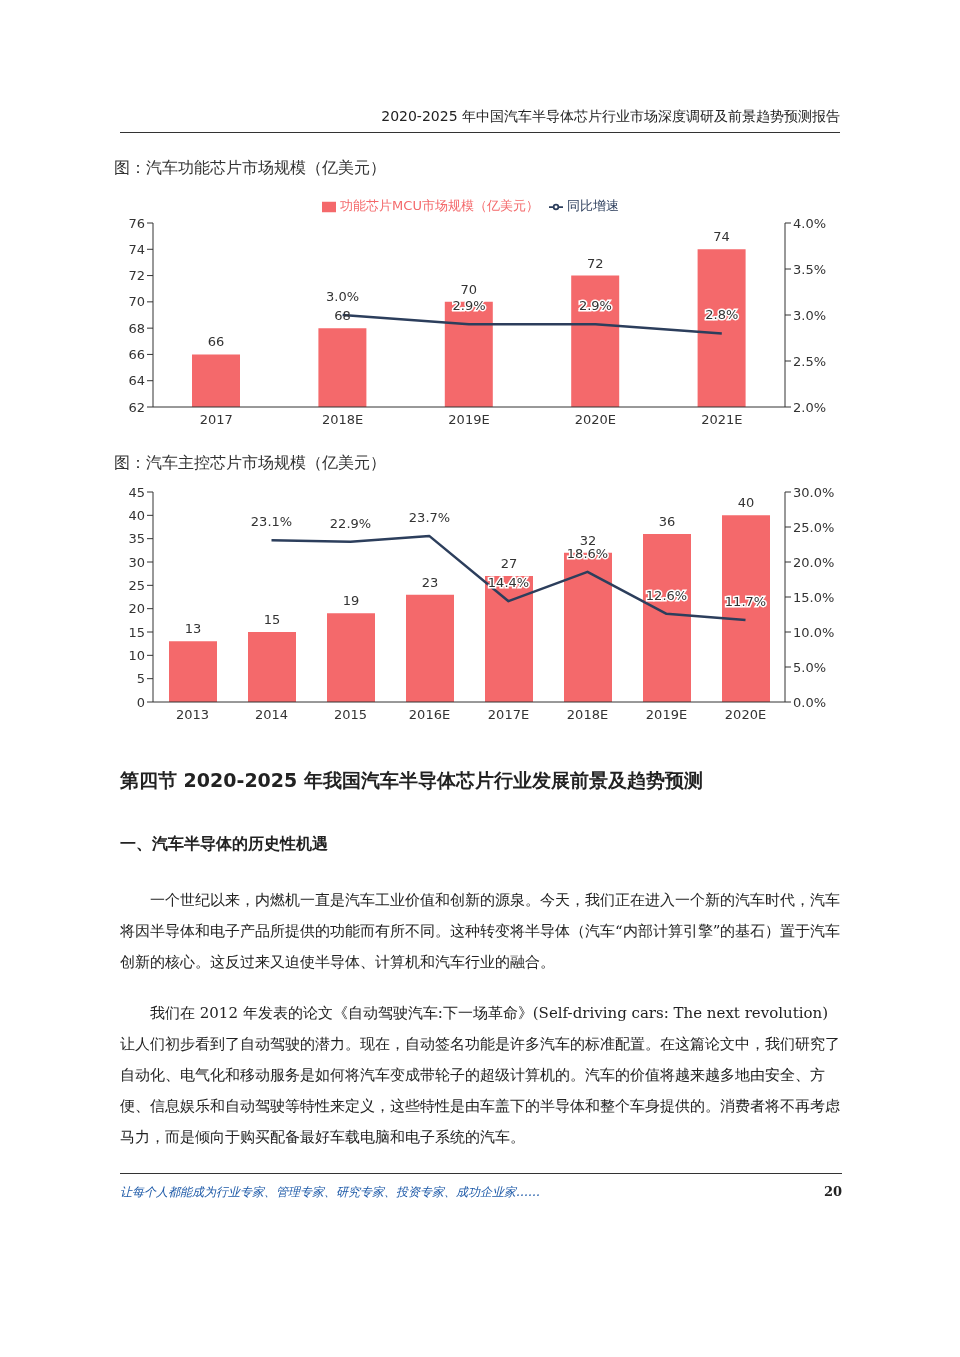  I want to click on y-tick-label: 5, so click(140, 679).